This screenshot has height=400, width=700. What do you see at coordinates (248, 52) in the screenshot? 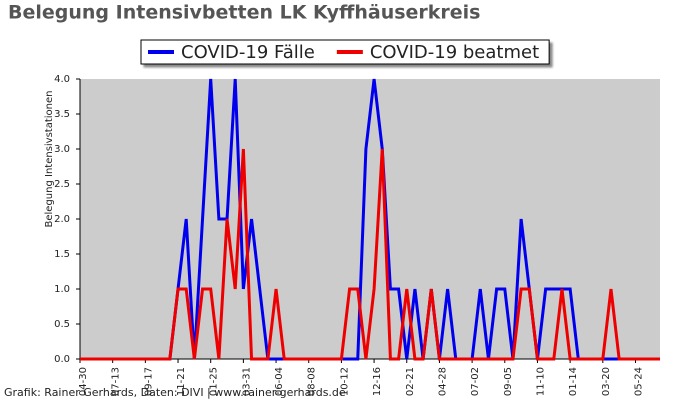
I see `legend-label: COVID-19 Fälle` at bounding box center [248, 52].